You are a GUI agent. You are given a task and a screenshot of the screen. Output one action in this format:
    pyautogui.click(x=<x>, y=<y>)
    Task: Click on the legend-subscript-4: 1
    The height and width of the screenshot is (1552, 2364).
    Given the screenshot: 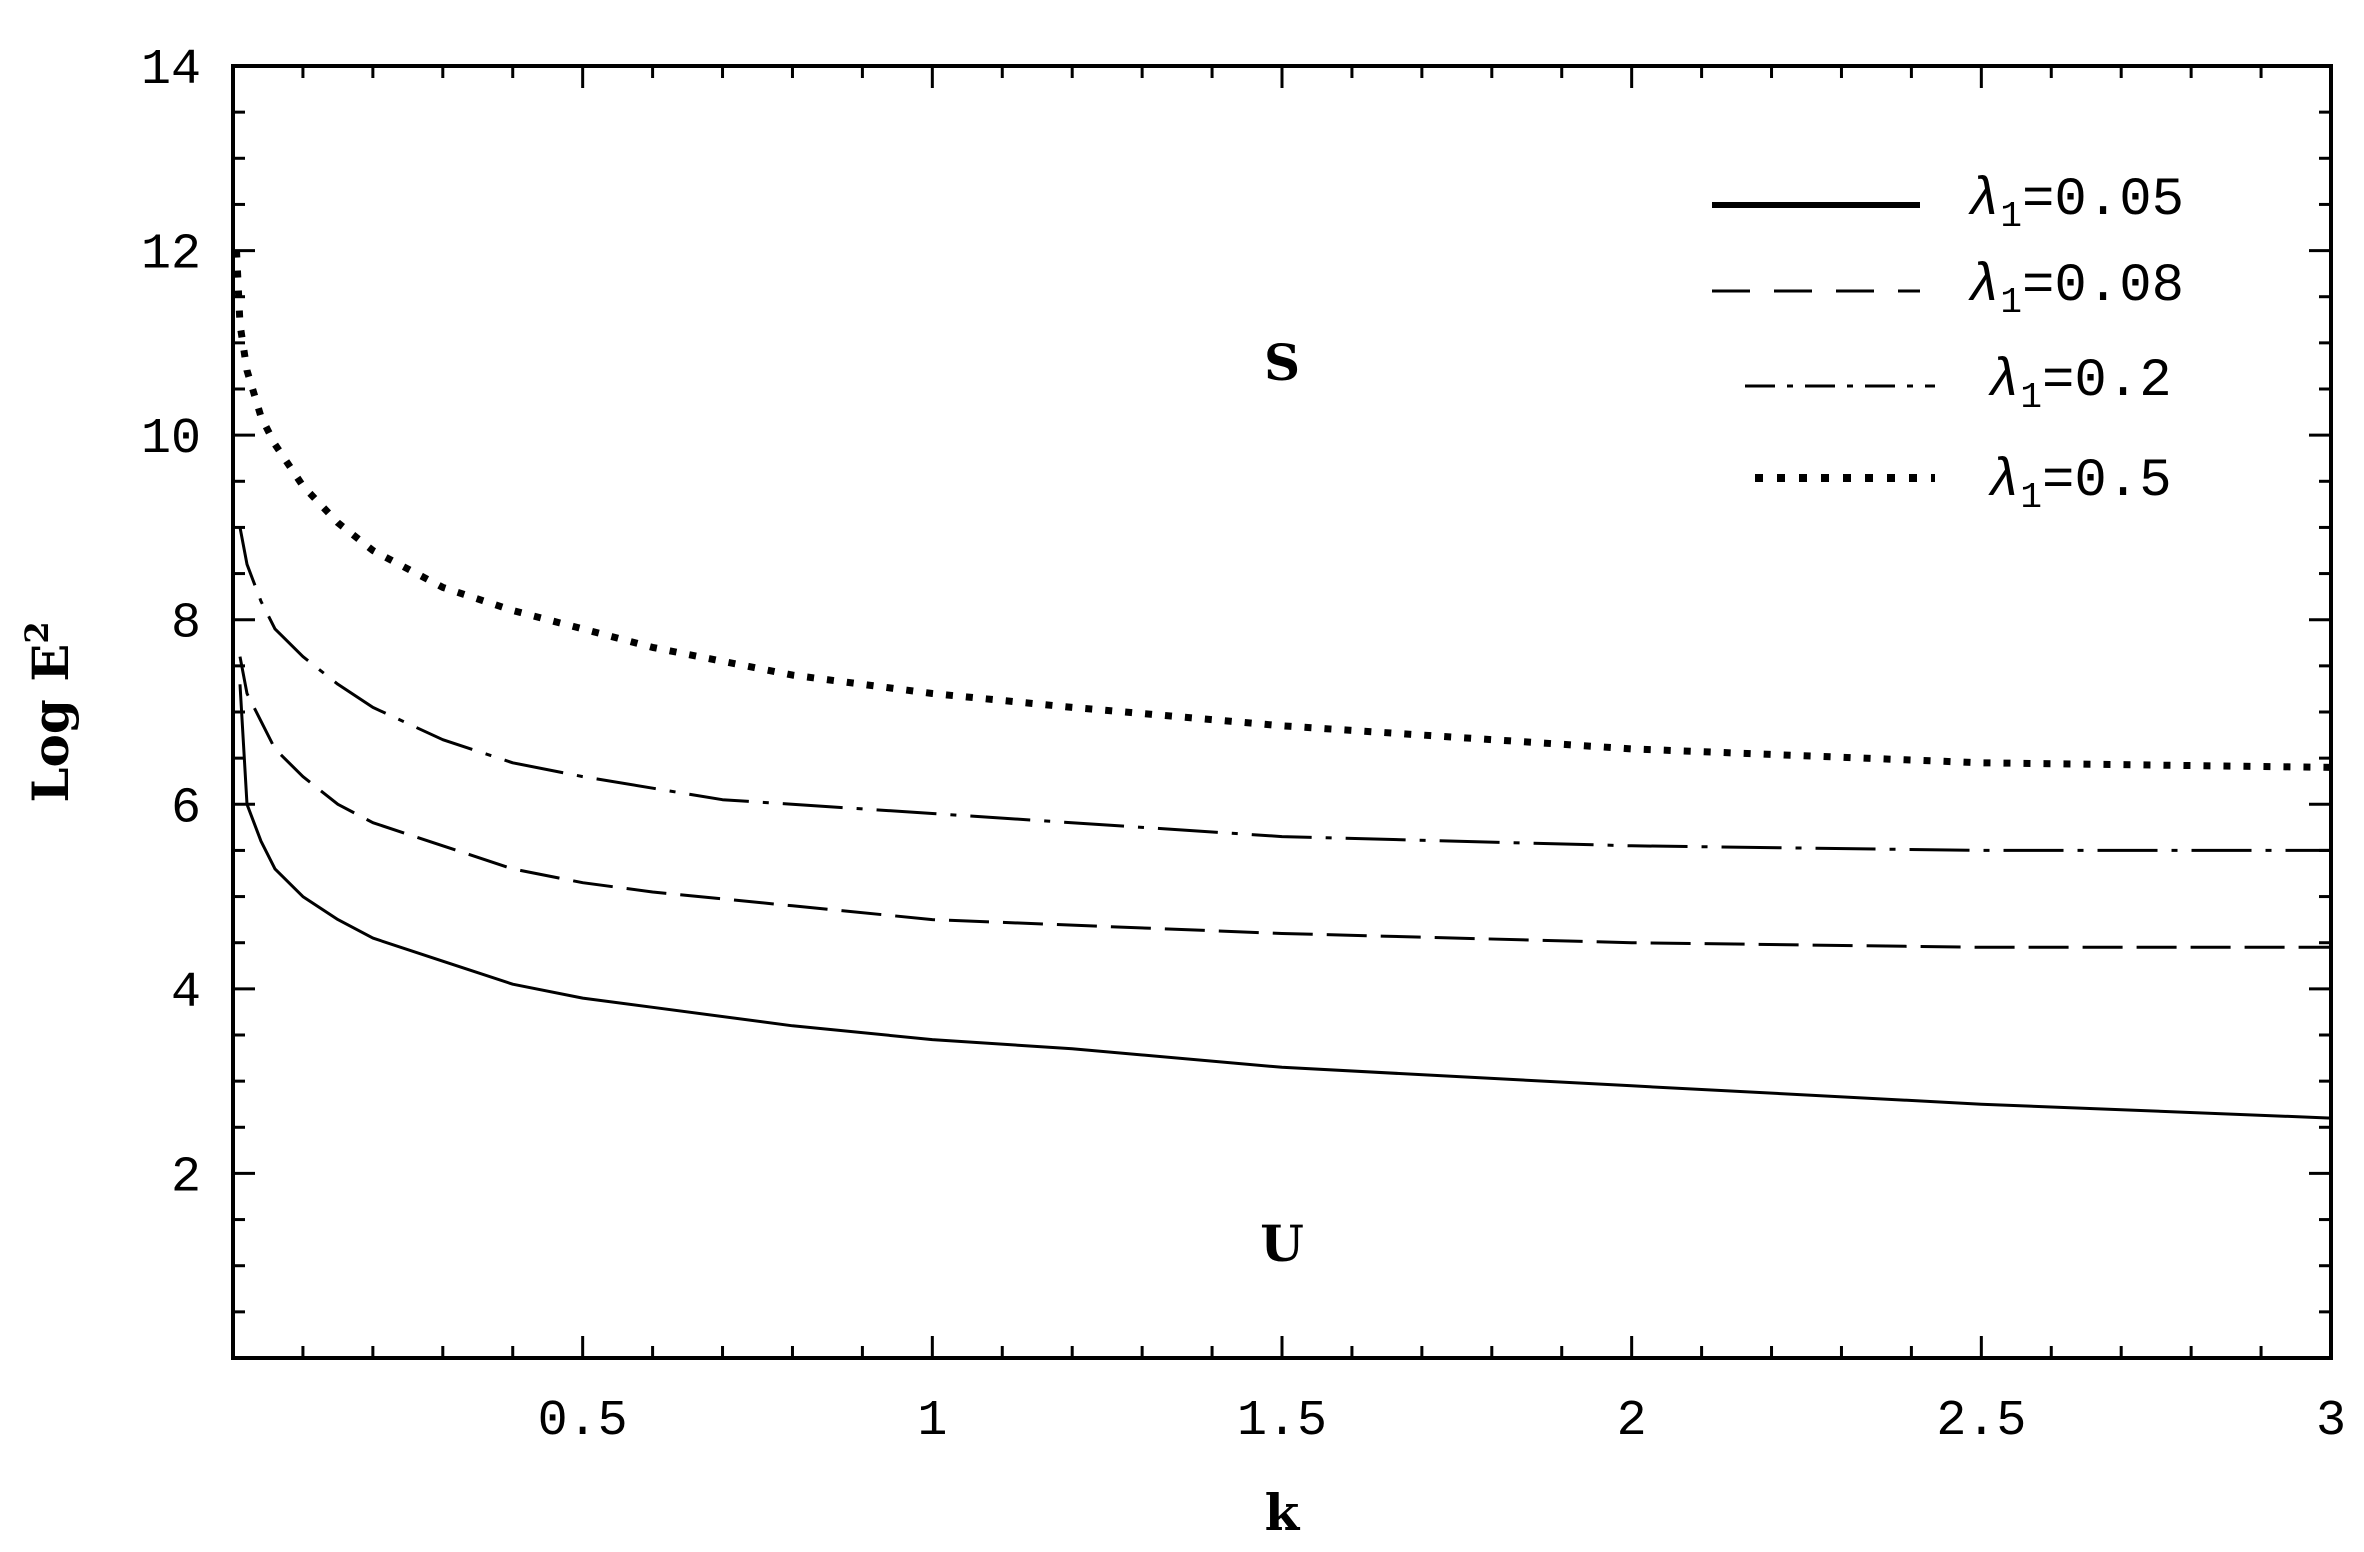 What is the action you would take?
    pyautogui.click(x=2031, y=497)
    